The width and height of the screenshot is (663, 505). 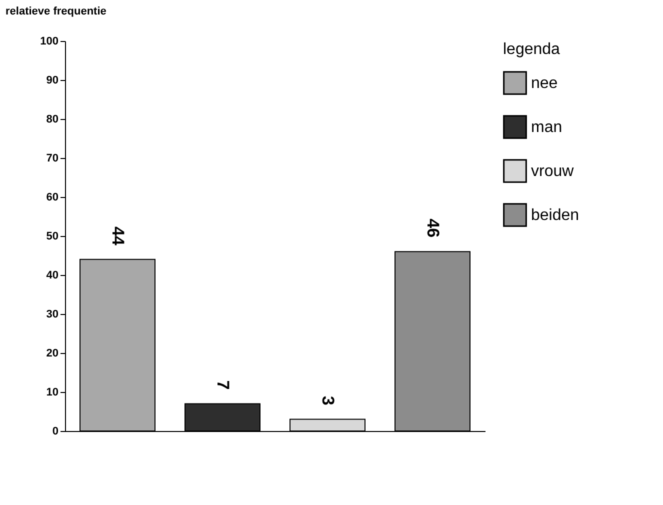 I want to click on data-label: 44, so click(x=118, y=236).